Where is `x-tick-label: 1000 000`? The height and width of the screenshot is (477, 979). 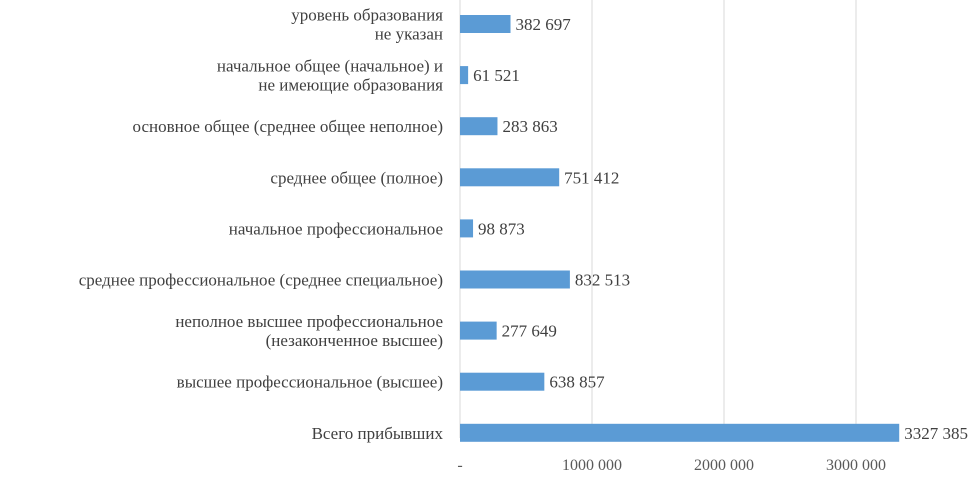
x-tick-label: 1000 000 is located at coordinates (592, 465).